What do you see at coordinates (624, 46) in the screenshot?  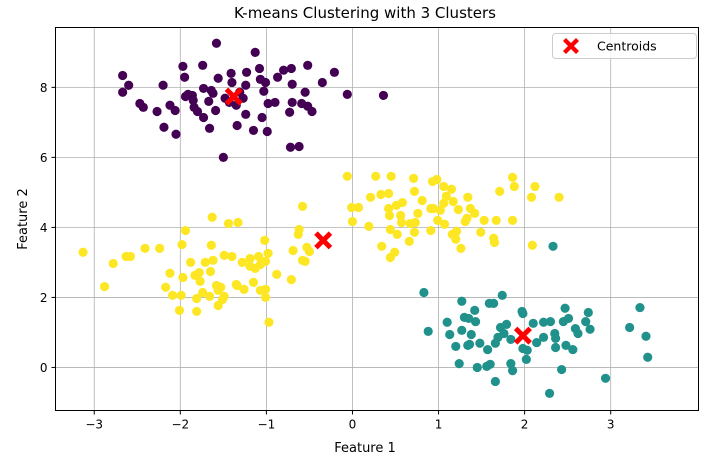 I see `legend: Centroids` at bounding box center [624, 46].